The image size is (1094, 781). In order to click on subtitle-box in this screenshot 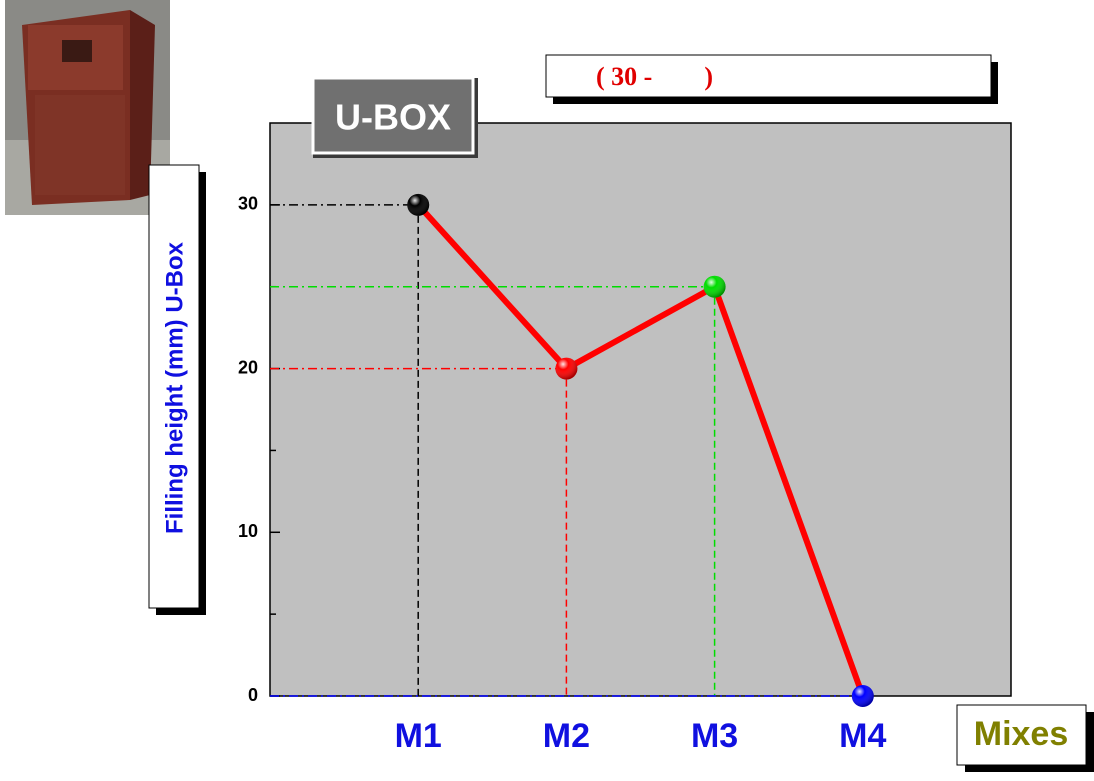, I will do `click(768, 76)`.